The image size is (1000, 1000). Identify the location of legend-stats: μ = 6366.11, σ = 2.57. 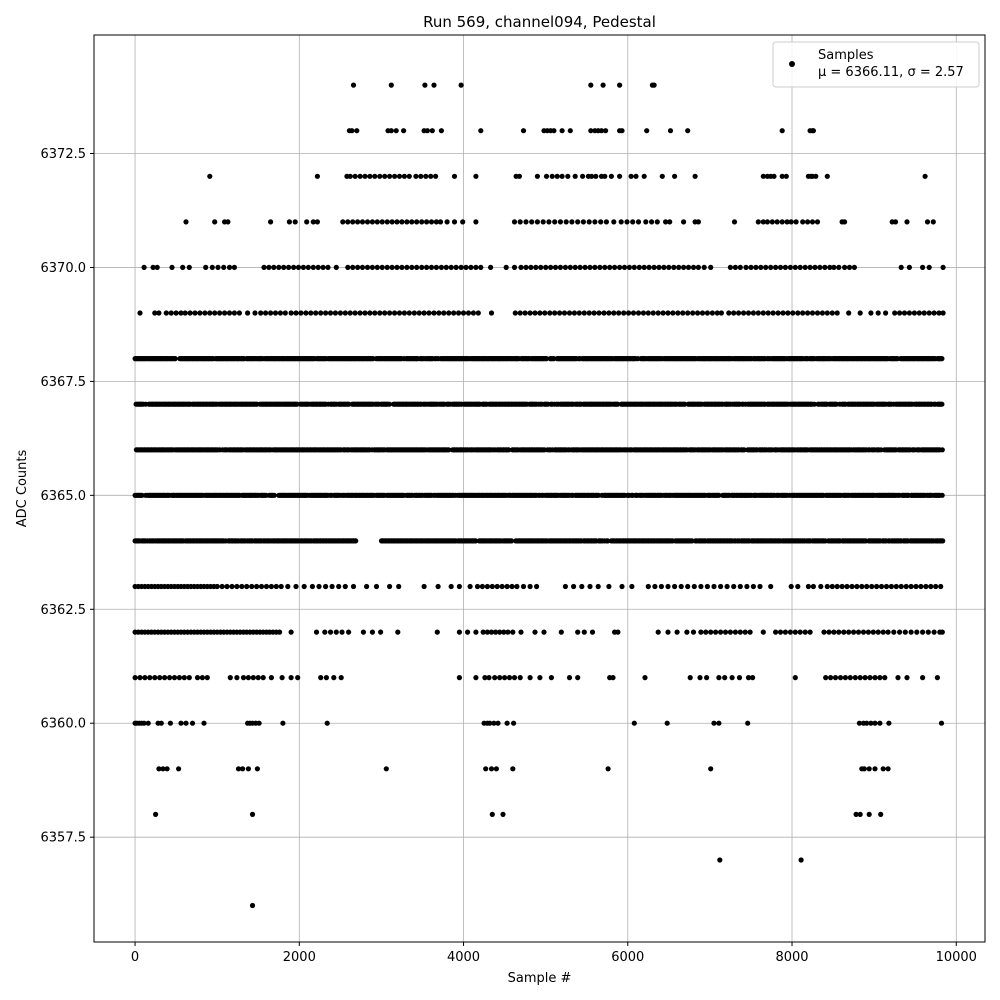
(891, 72).